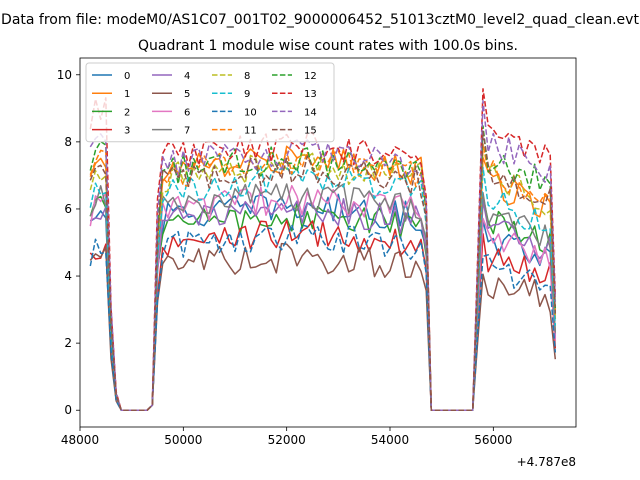 This screenshot has height=480, width=640. What do you see at coordinates (183, 440) in the screenshot?
I see `x-tick-label: 50000` at bounding box center [183, 440].